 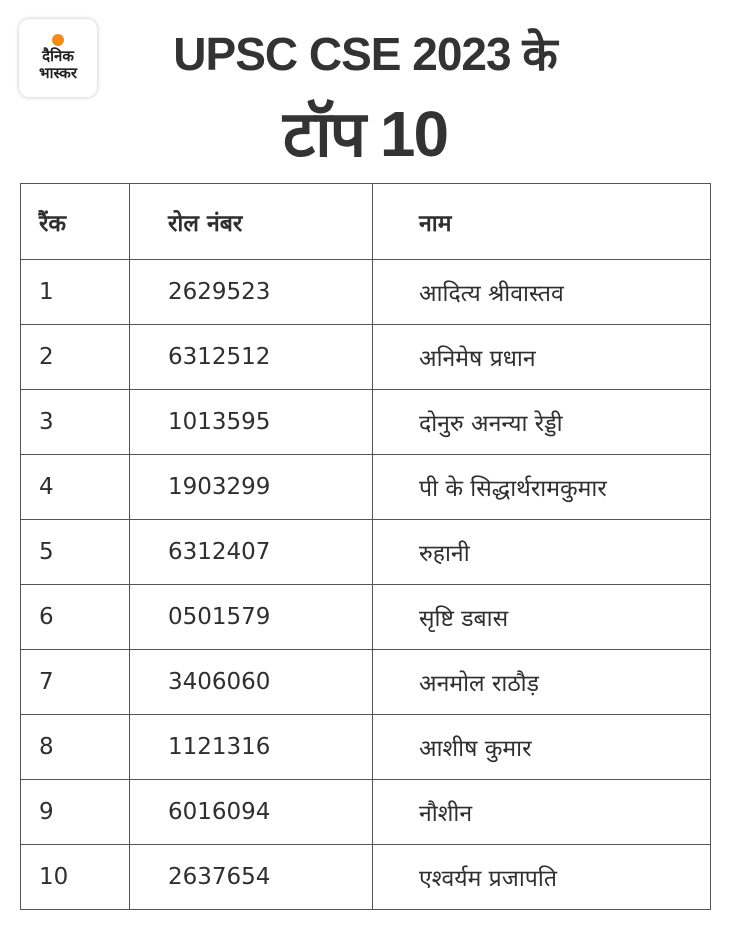 What do you see at coordinates (251, 552) in the screenshot?
I see `roll-number-cell: 6312407` at bounding box center [251, 552].